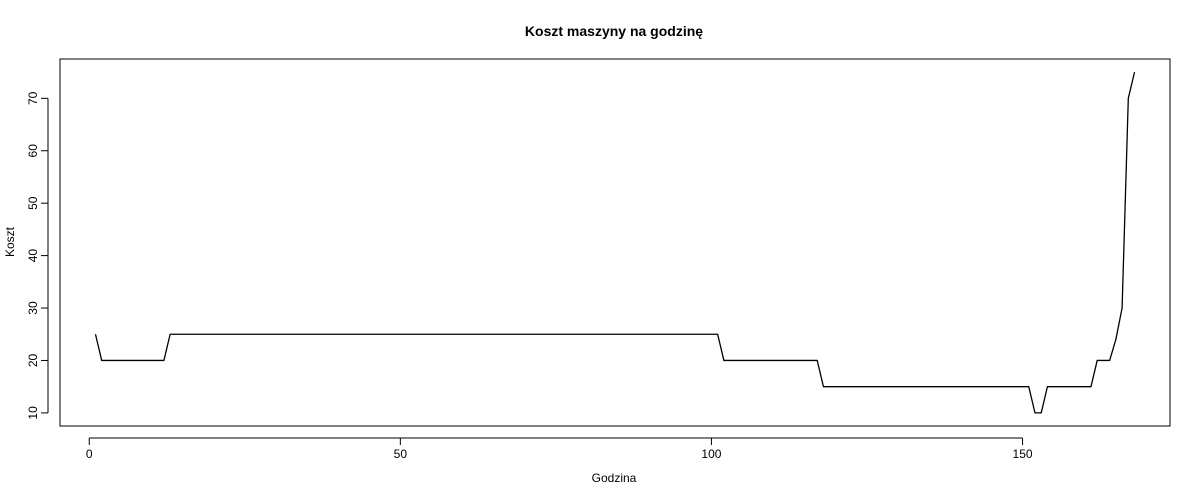 The width and height of the screenshot is (1200, 500). What do you see at coordinates (33, 360) in the screenshot?
I see `y-tick-label: 20` at bounding box center [33, 360].